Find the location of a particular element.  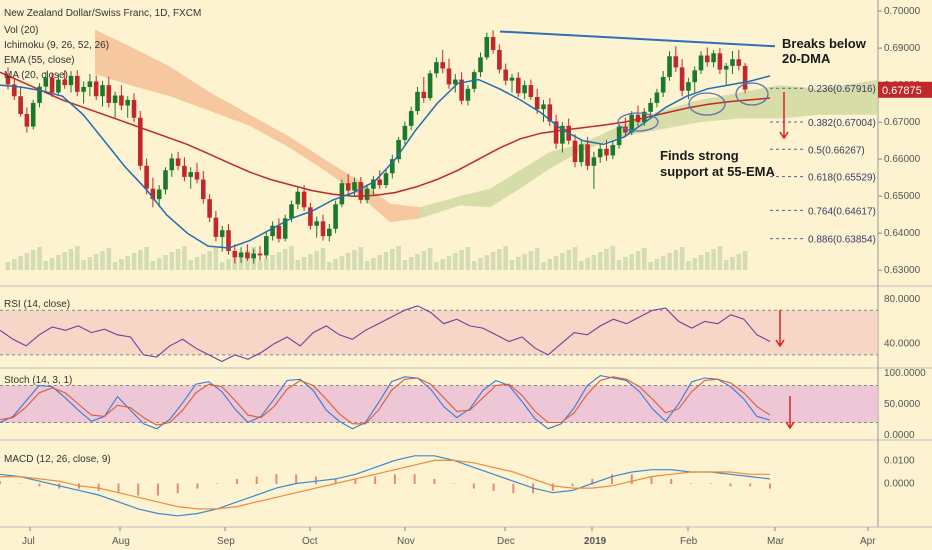

rsi-tick-label: 40.0000 is located at coordinates (902, 344).